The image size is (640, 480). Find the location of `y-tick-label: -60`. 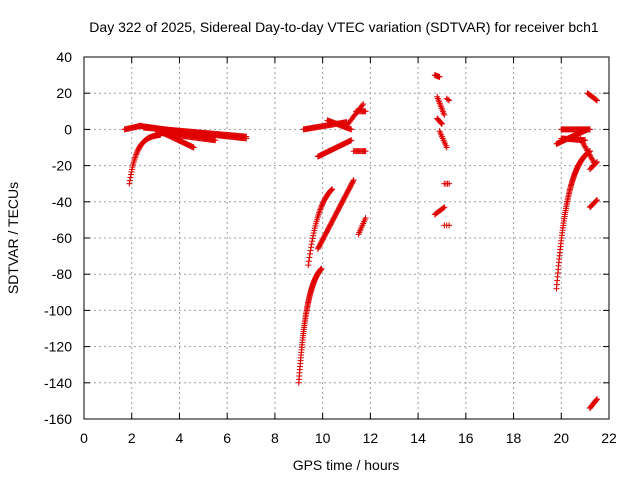

y-tick-label: -60 is located at coordinates (62, 238).